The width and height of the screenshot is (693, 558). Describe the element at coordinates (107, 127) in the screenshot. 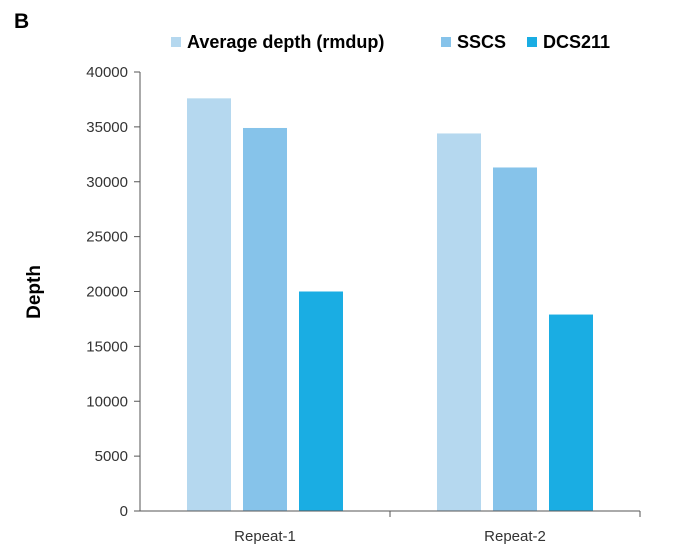

I see `y-tick-label: 35000` at that location.